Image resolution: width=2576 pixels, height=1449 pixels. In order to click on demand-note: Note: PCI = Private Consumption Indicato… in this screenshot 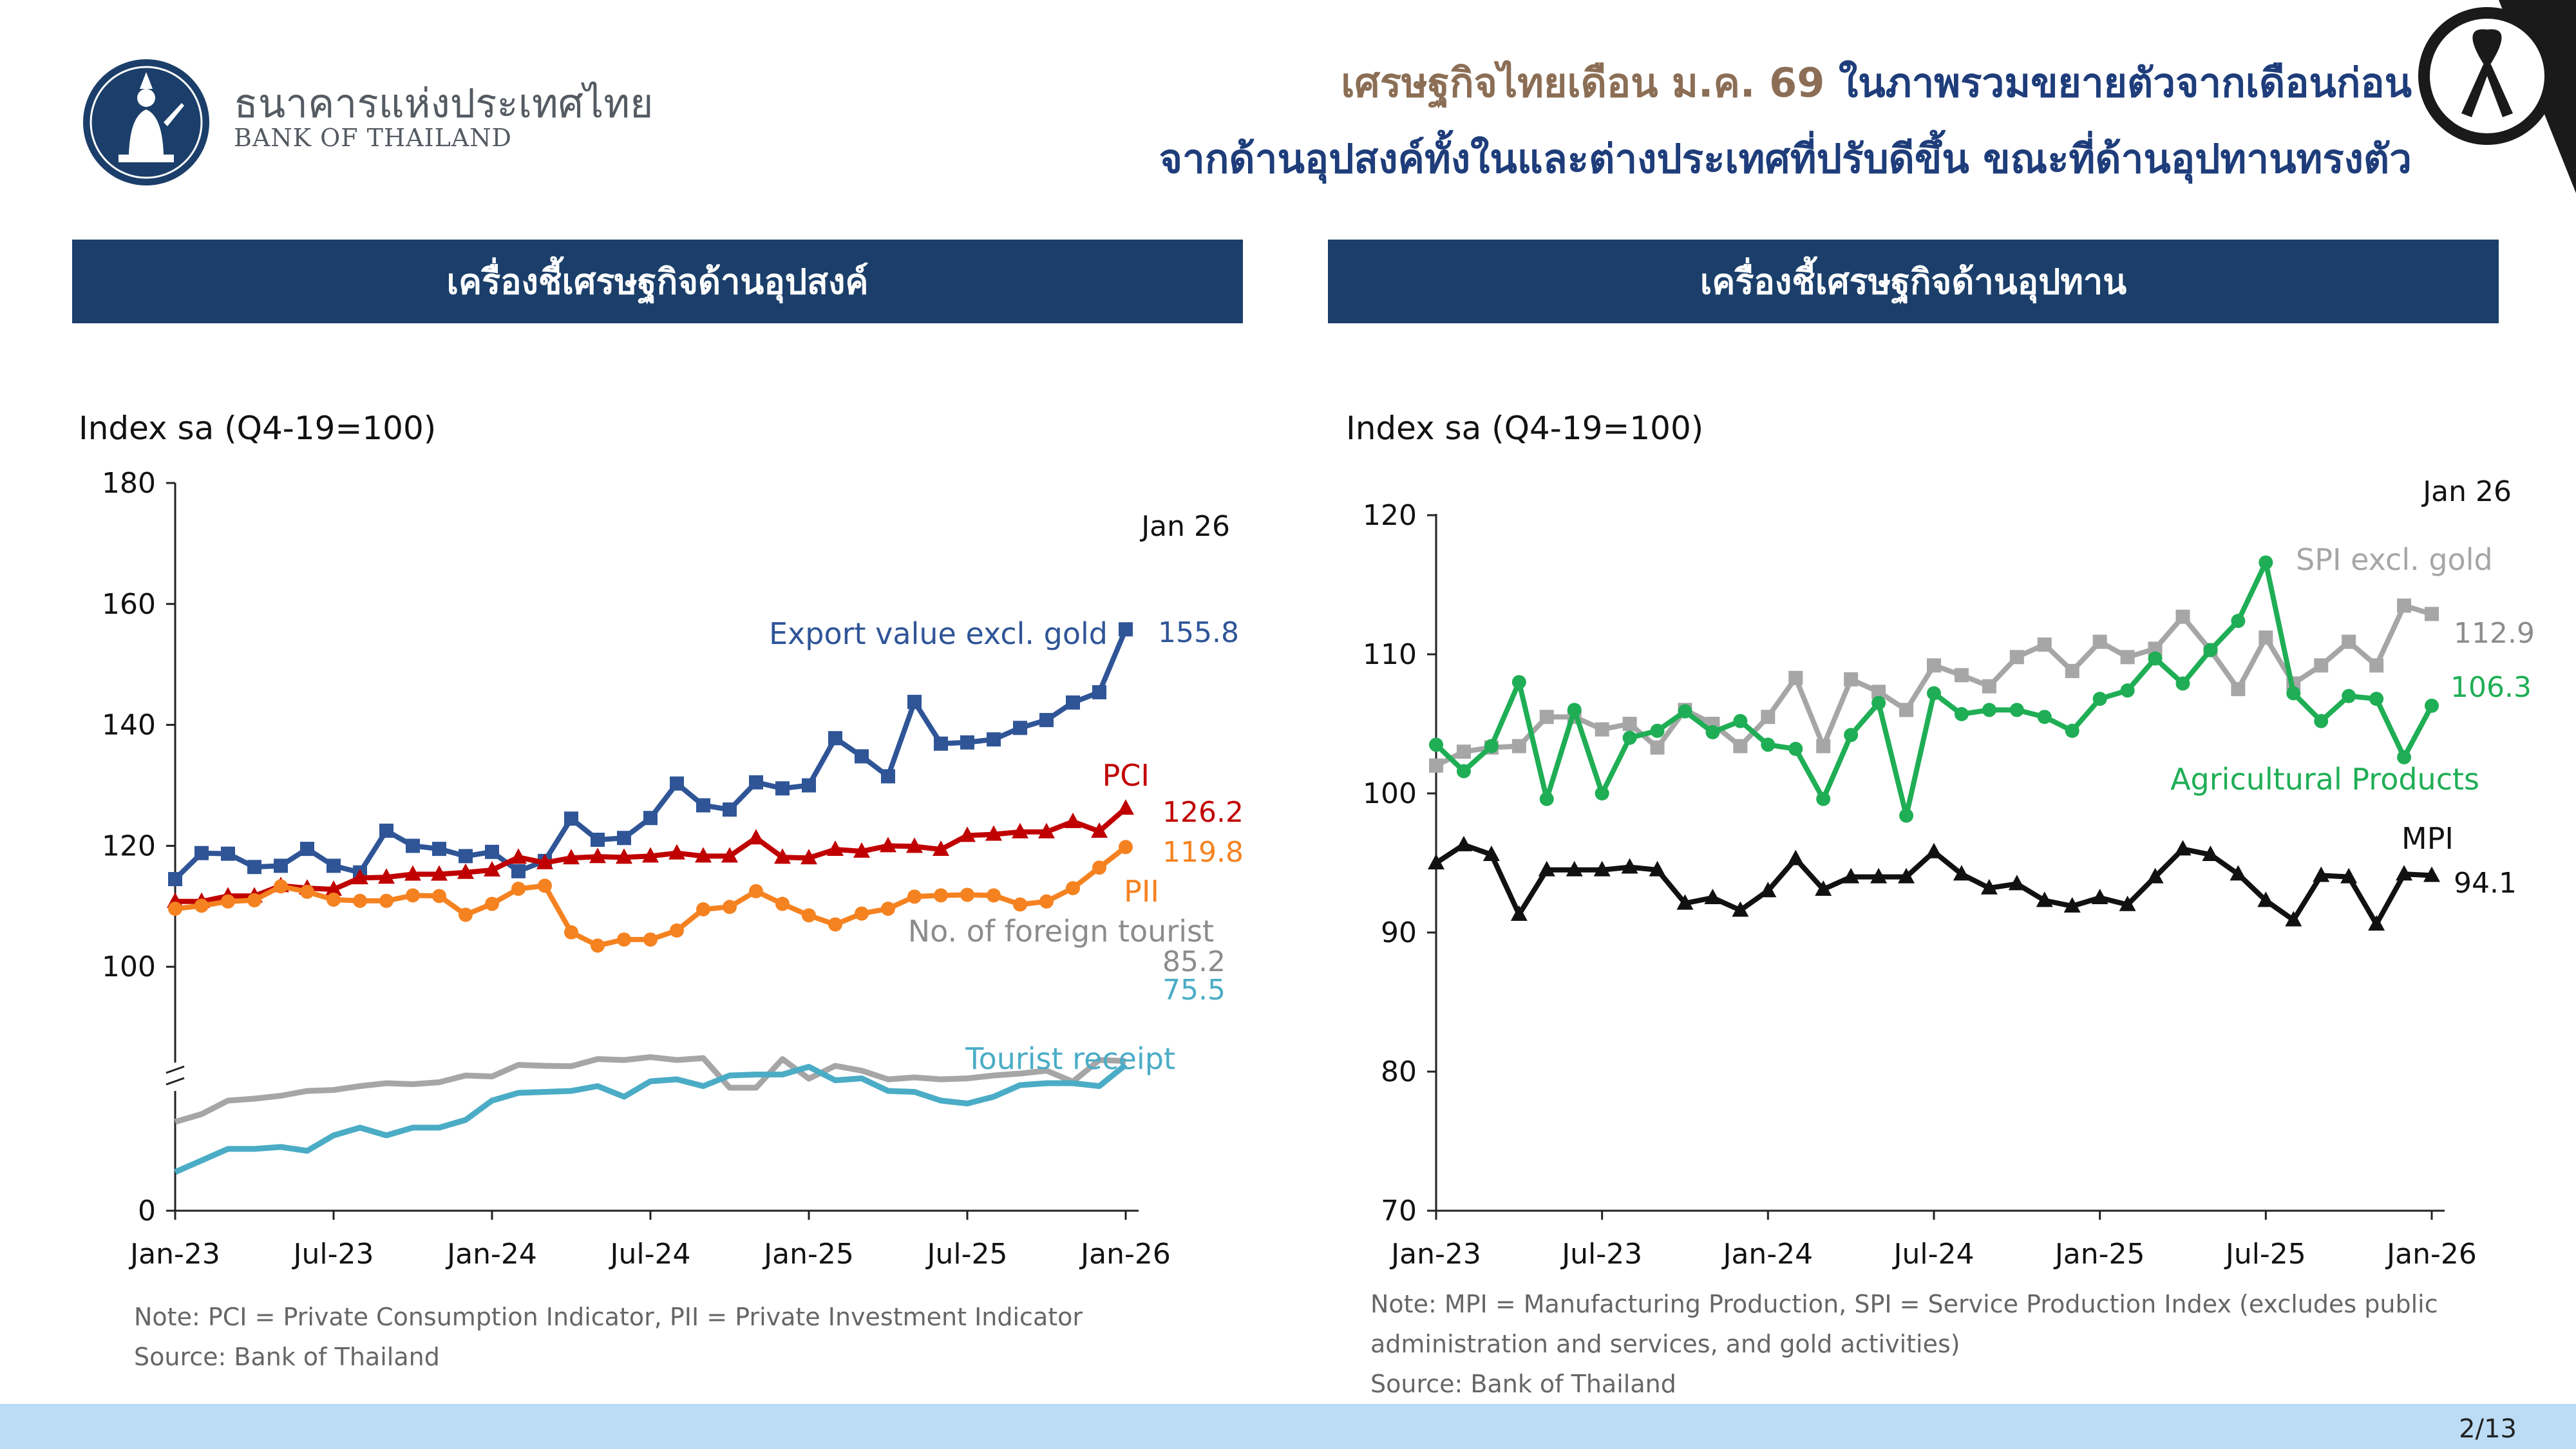, I will do `click(608, 1337)`.